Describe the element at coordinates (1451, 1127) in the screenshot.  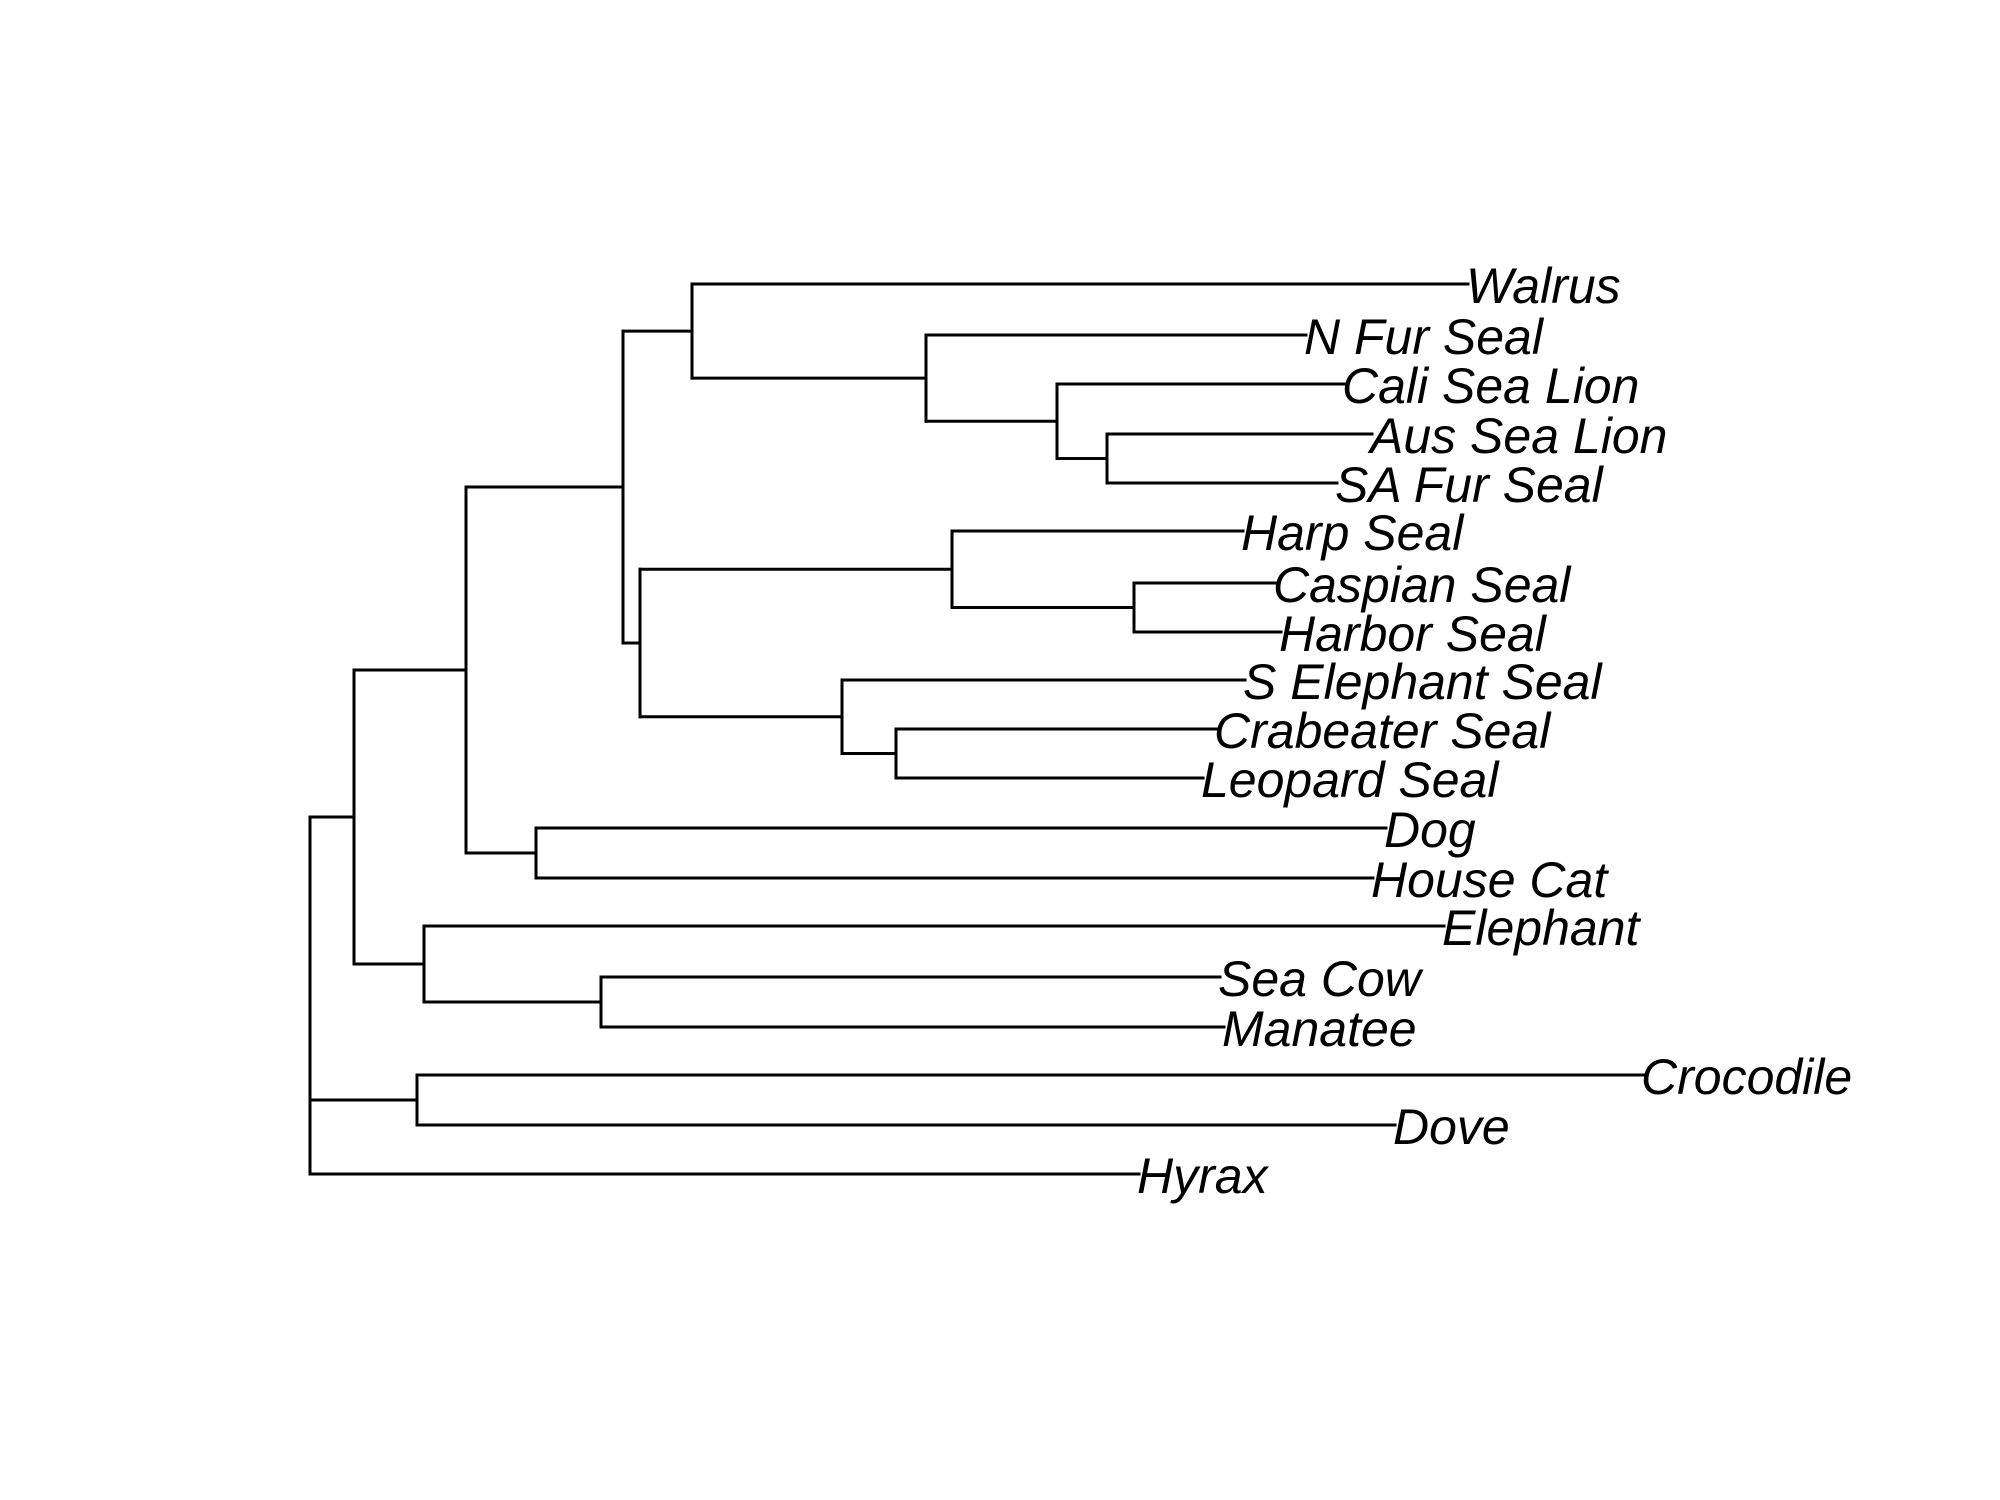
I see `tip-label-dove: Dove` at that location.